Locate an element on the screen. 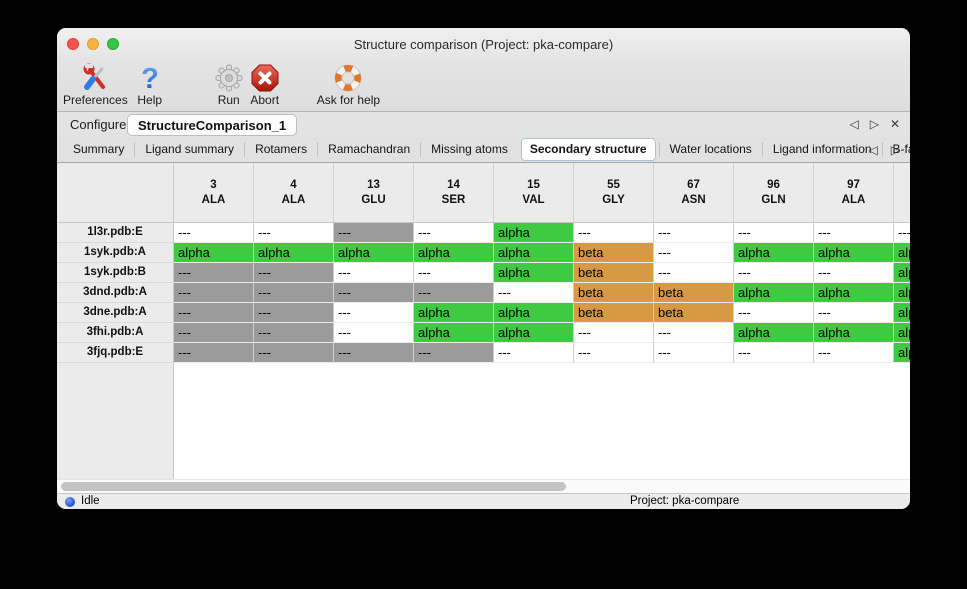 The height and width of the screenshot is (589, 967). ask-for-help-button: Ask for help is located at coordinates (348, 84).